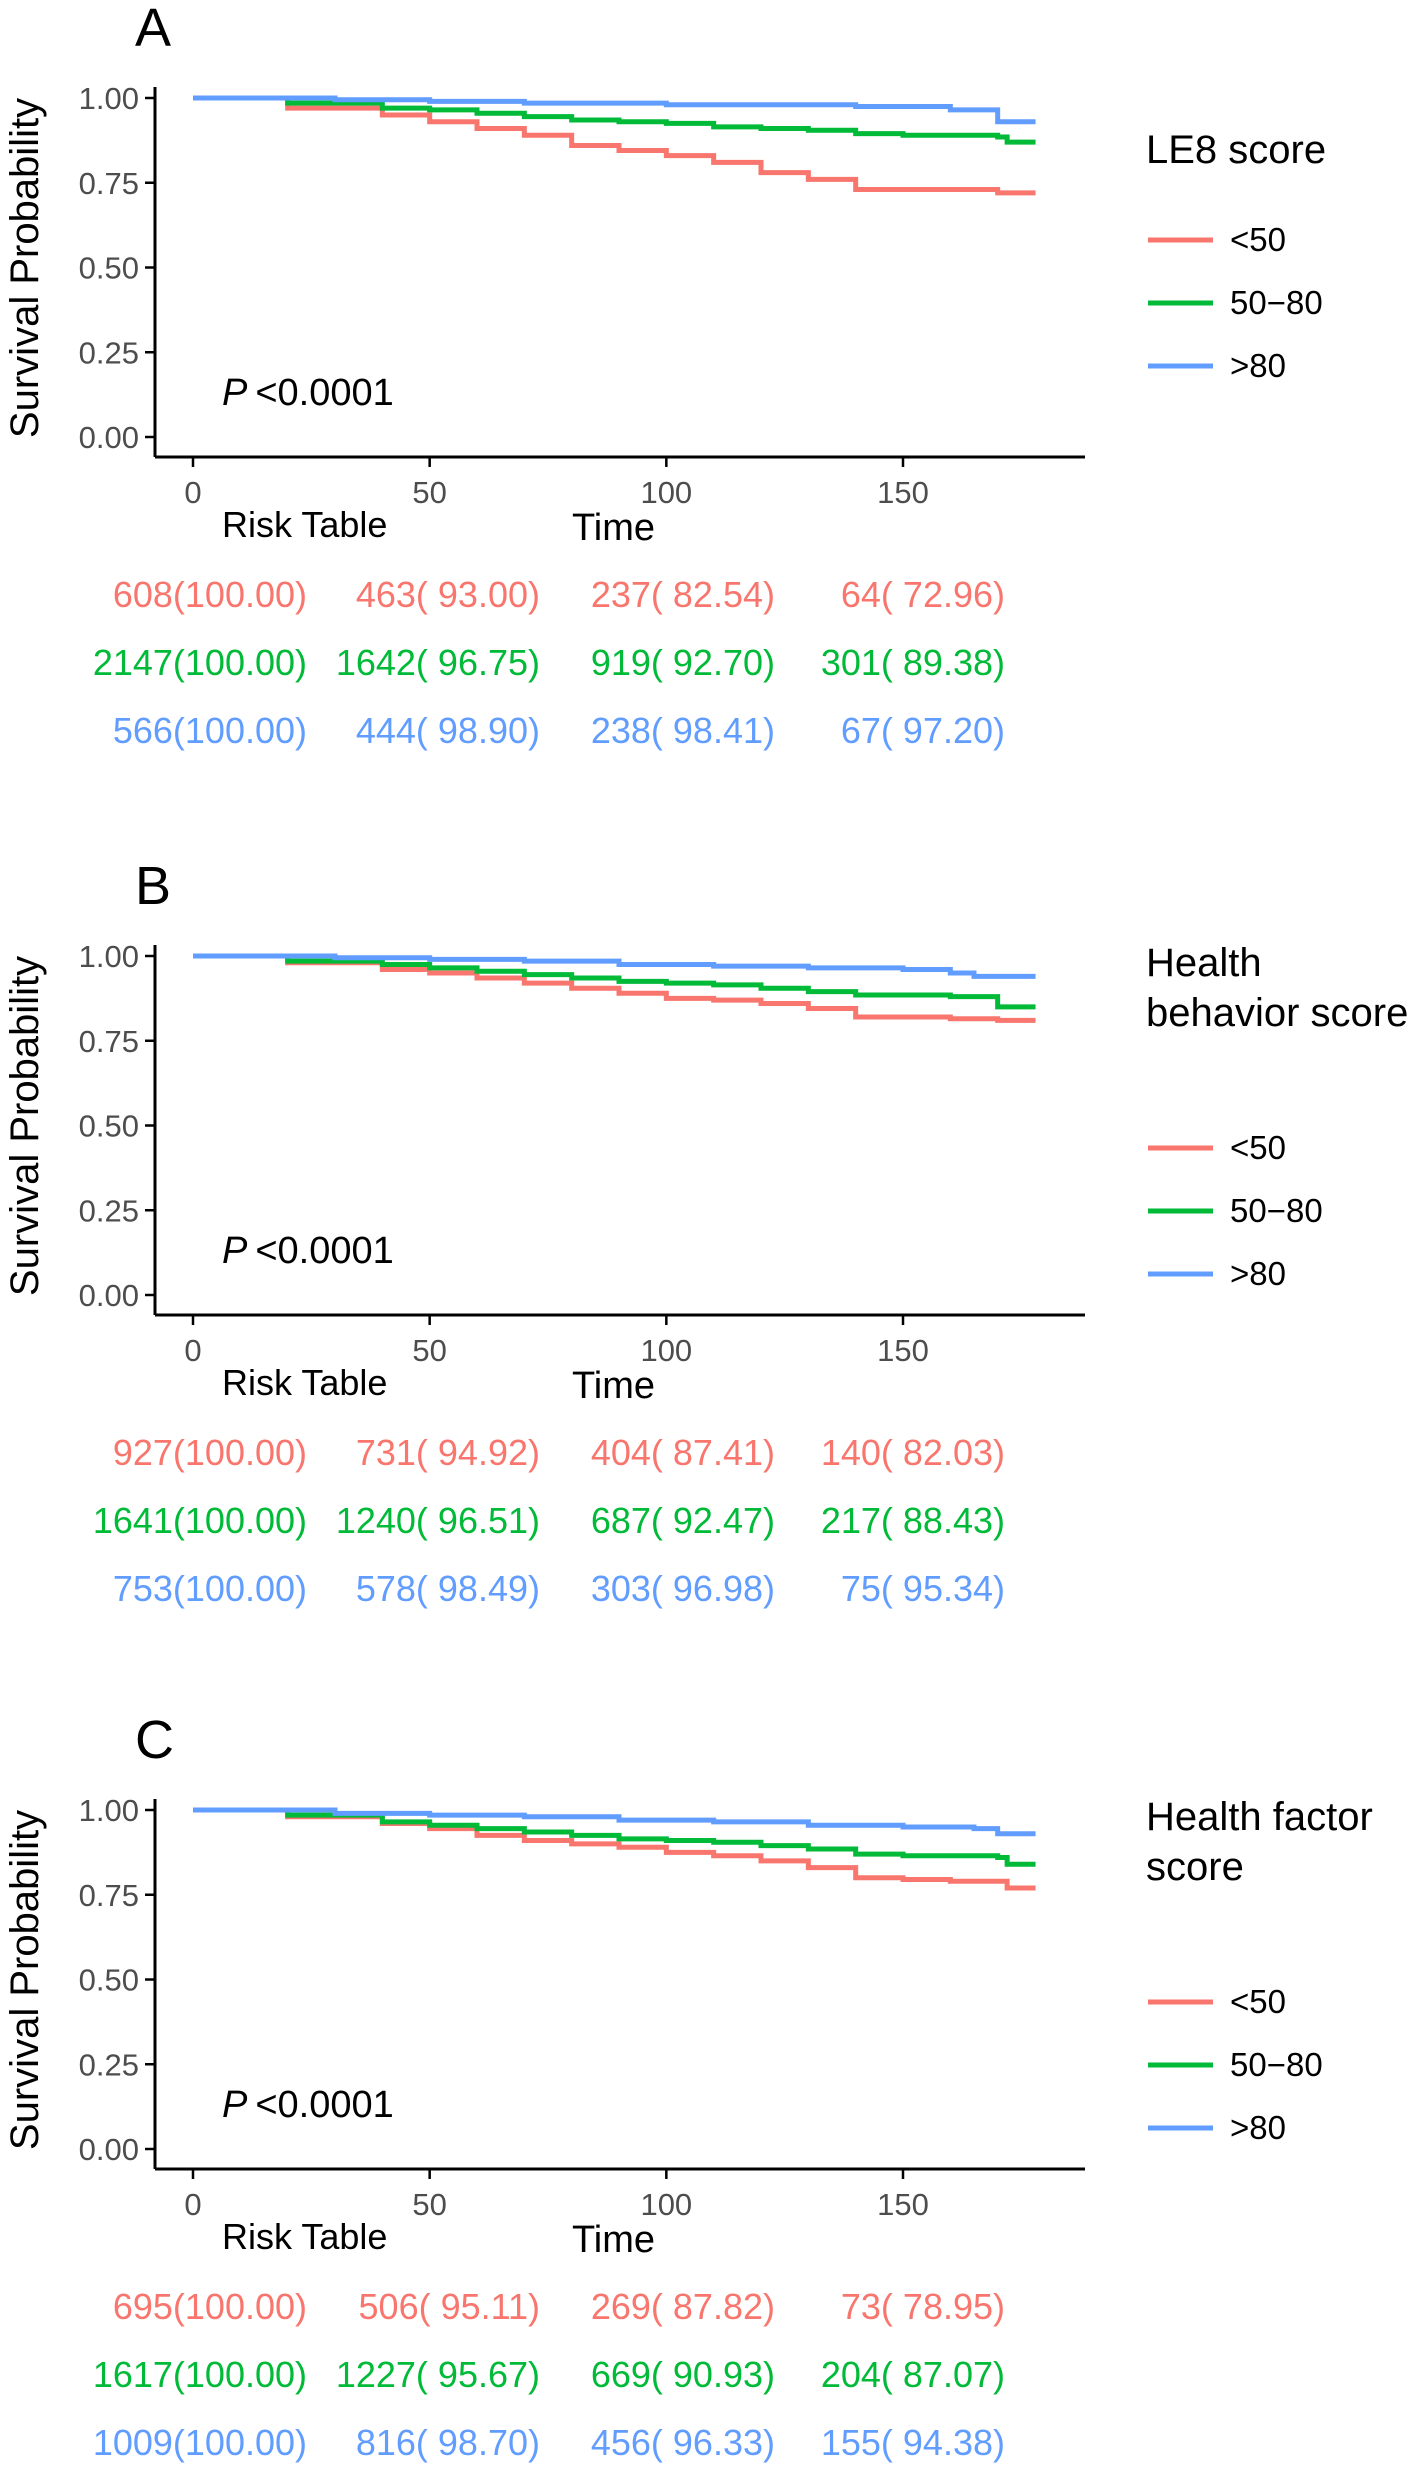  I want to click on panel-b-risk-cell-lt50-100: 404( 87.41), so click(683, 1452).